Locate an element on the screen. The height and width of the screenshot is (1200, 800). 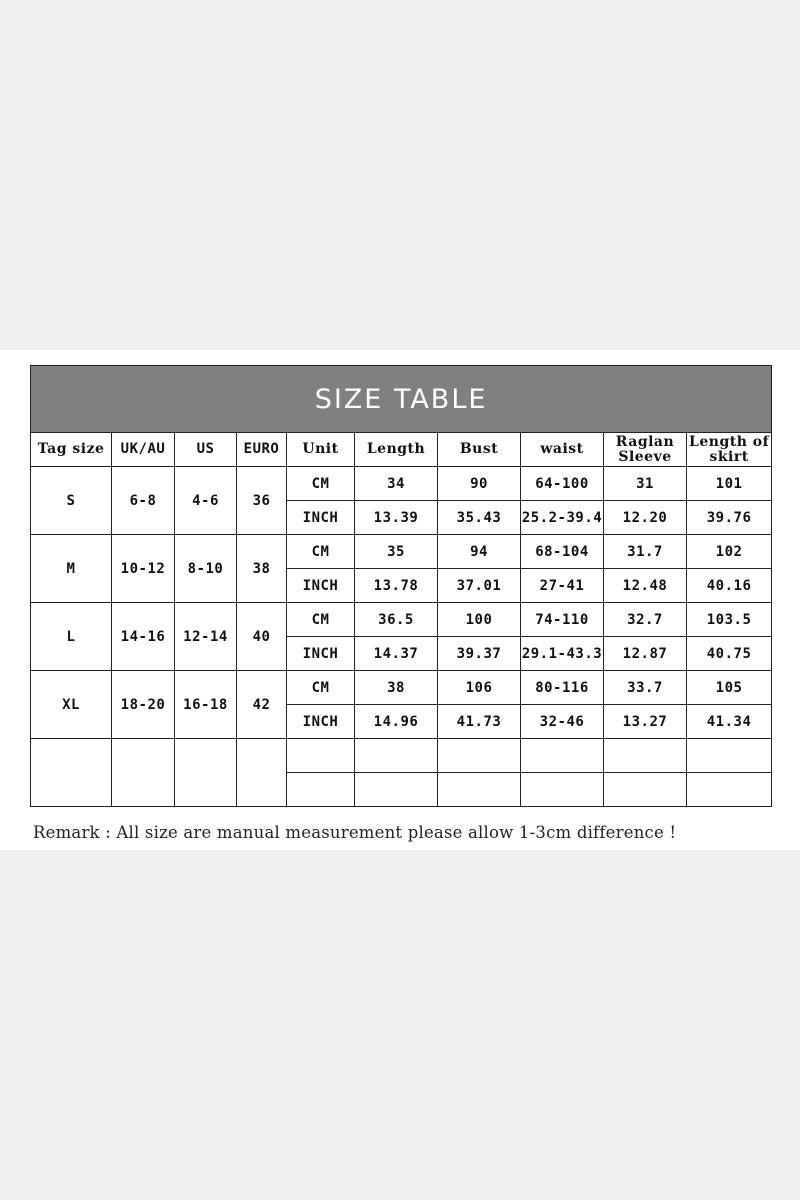
cell-value: 12.48 is located at coordinates (645, 585).